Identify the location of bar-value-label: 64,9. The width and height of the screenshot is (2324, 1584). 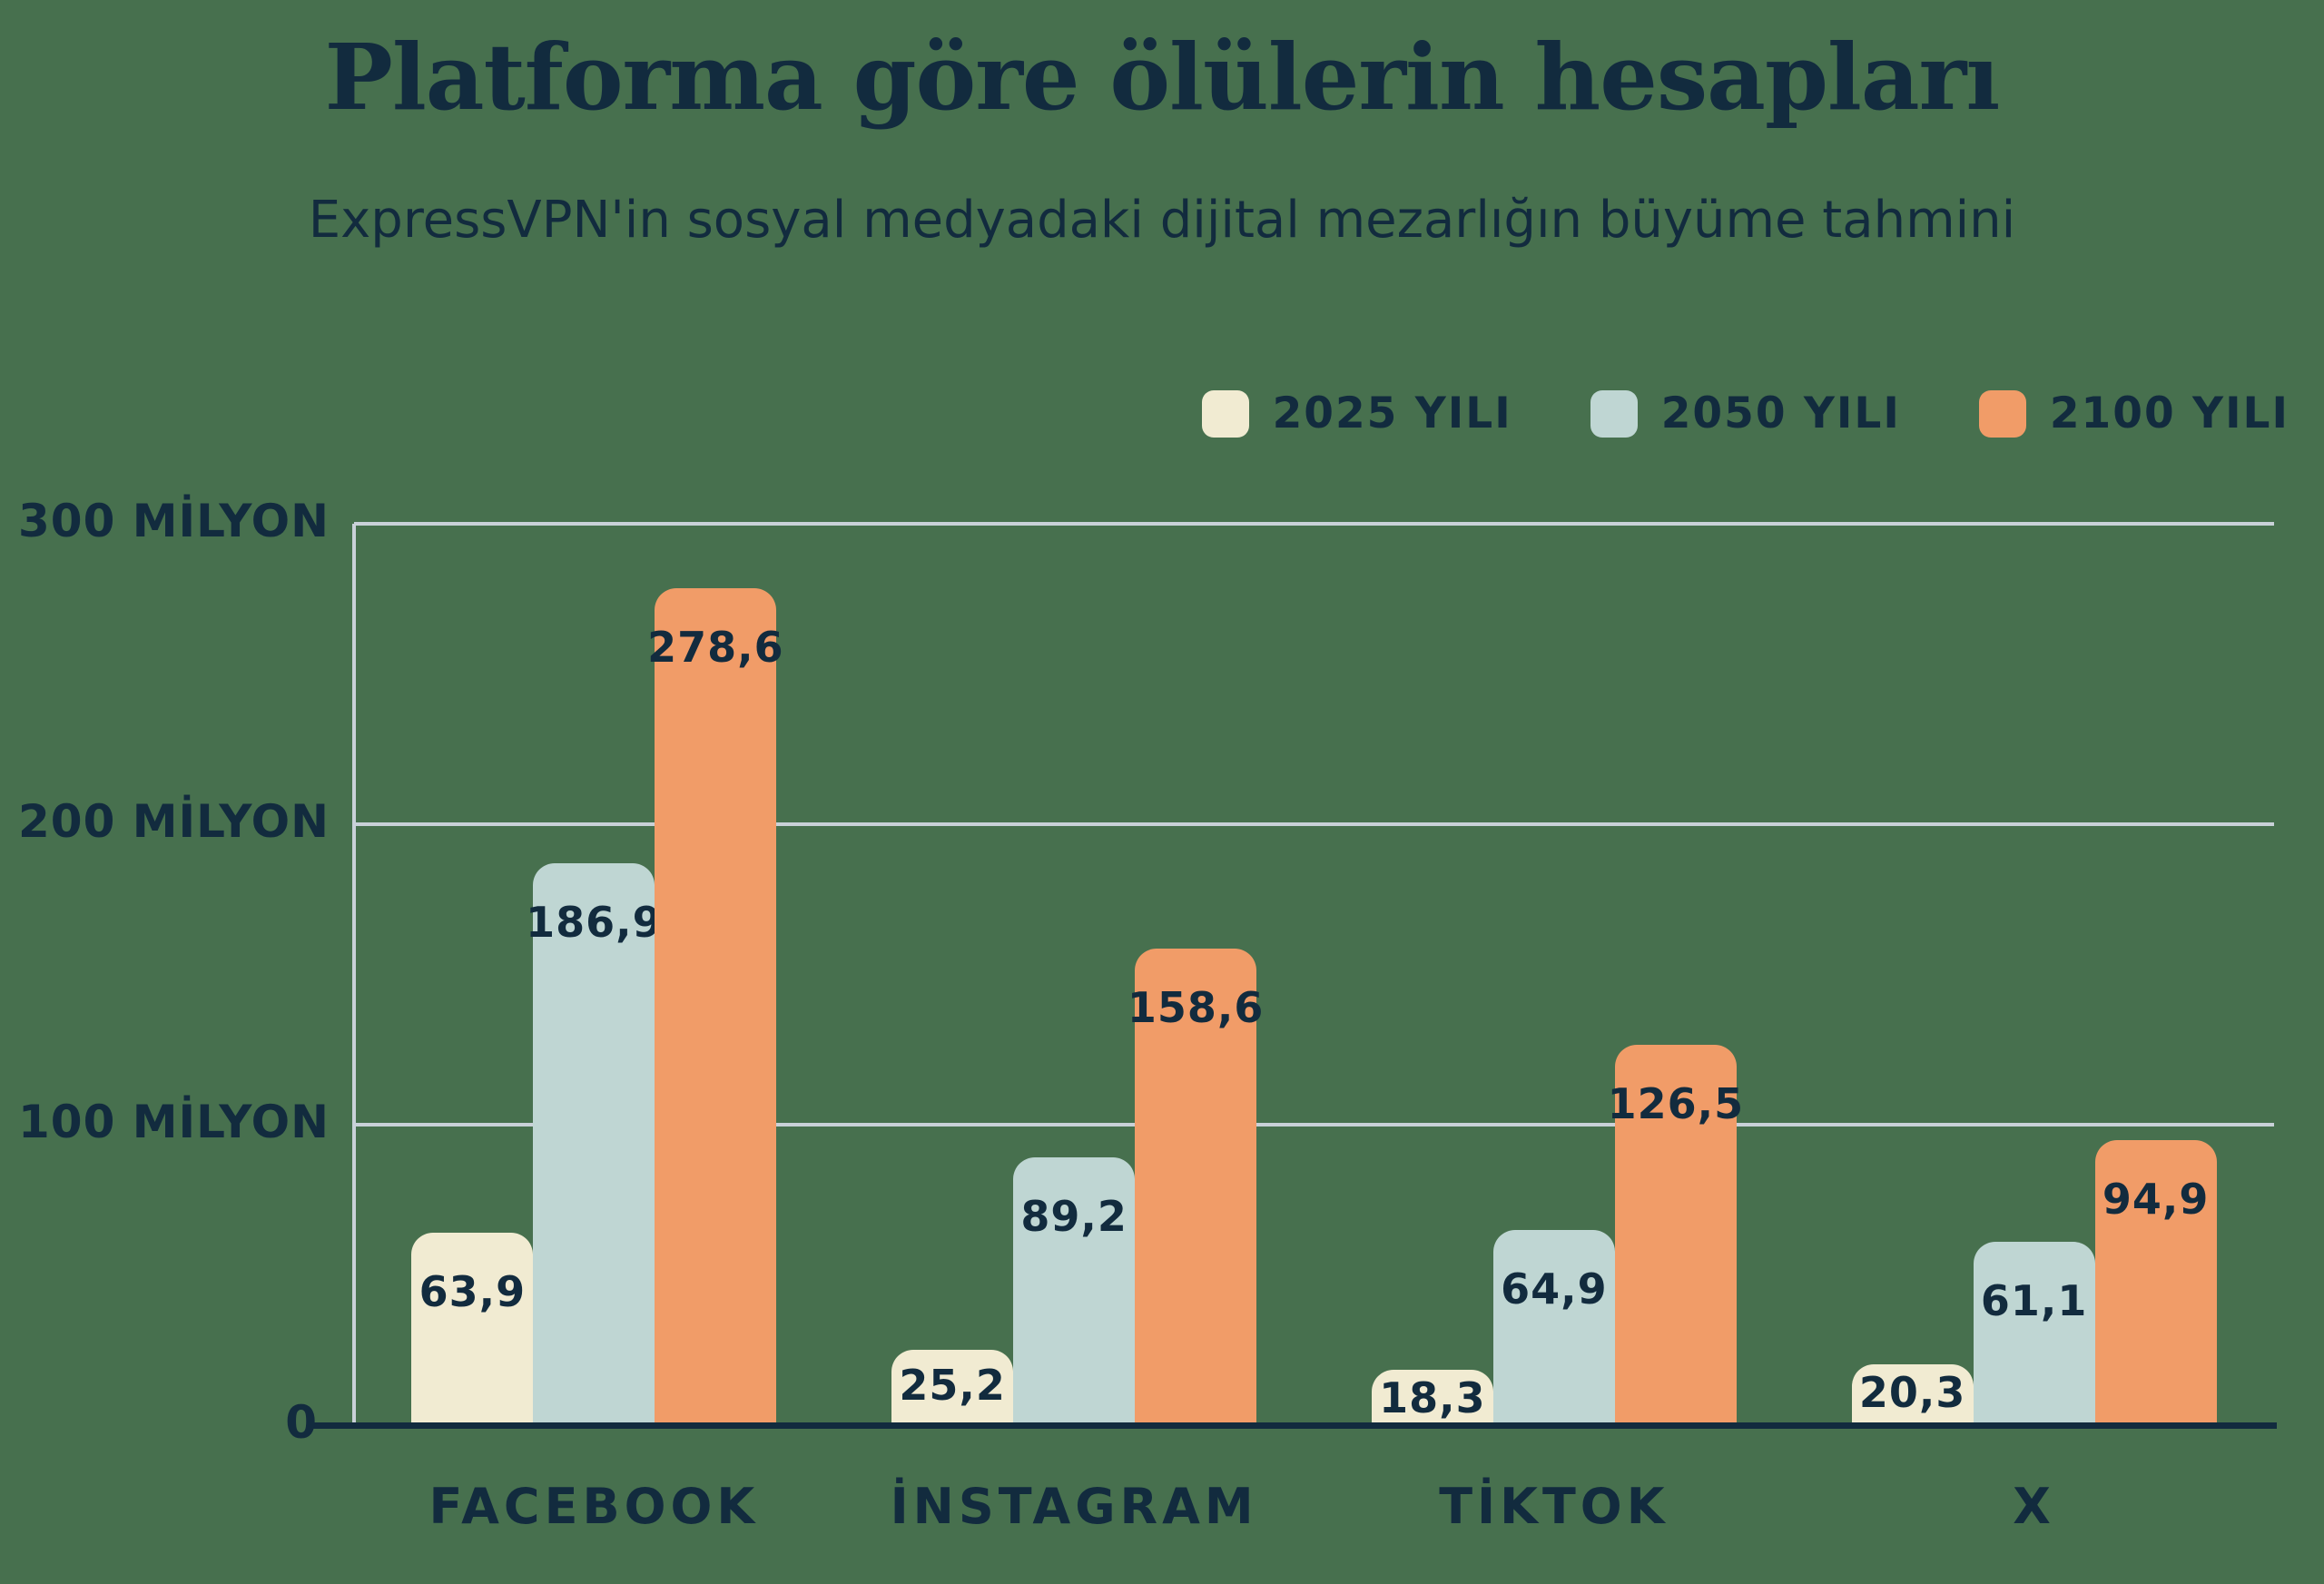
(1554, 1288).